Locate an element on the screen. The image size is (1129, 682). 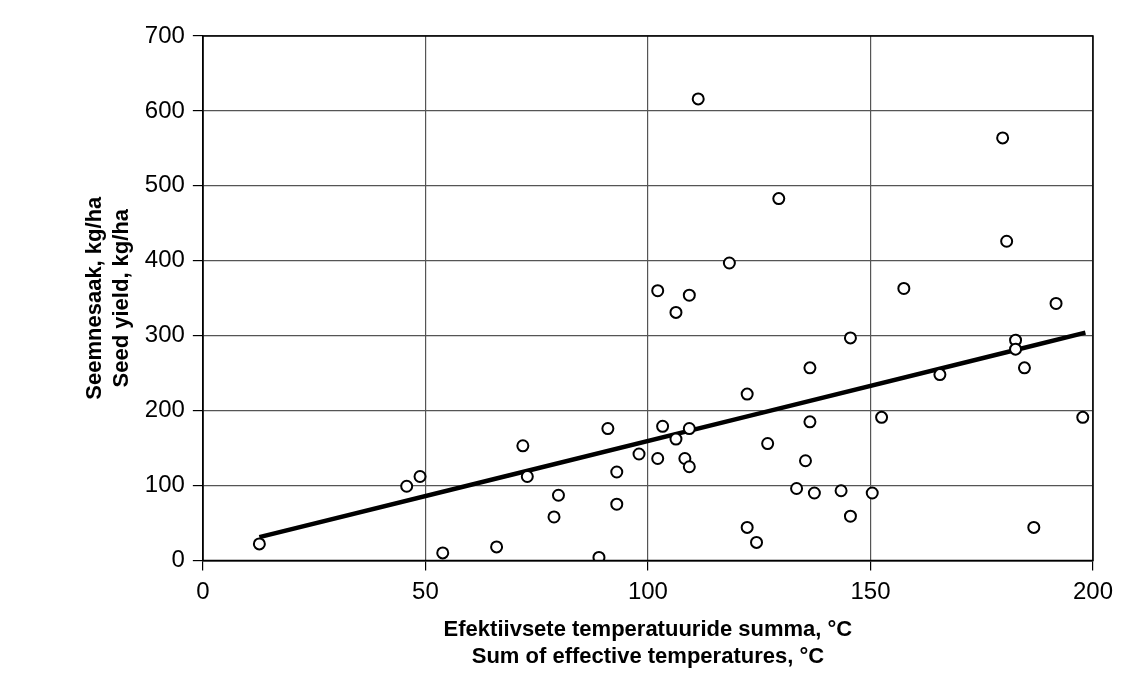
y-tick-label: 200 is located at coordinates (164, 409).